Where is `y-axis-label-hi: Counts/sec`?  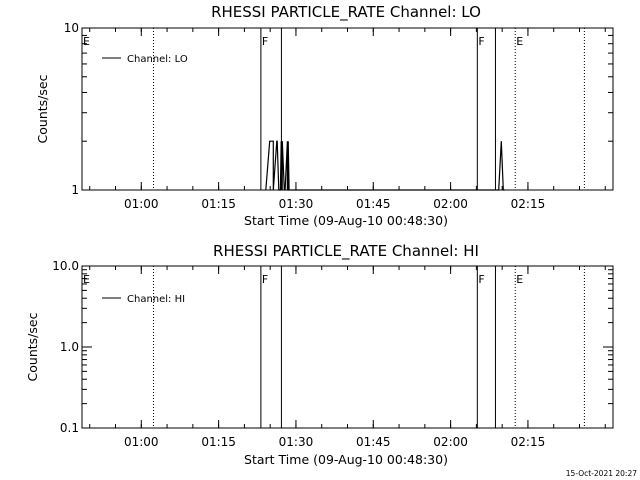
y-axis-label-hi: Counts/sec is located at coordinates (32, 346).